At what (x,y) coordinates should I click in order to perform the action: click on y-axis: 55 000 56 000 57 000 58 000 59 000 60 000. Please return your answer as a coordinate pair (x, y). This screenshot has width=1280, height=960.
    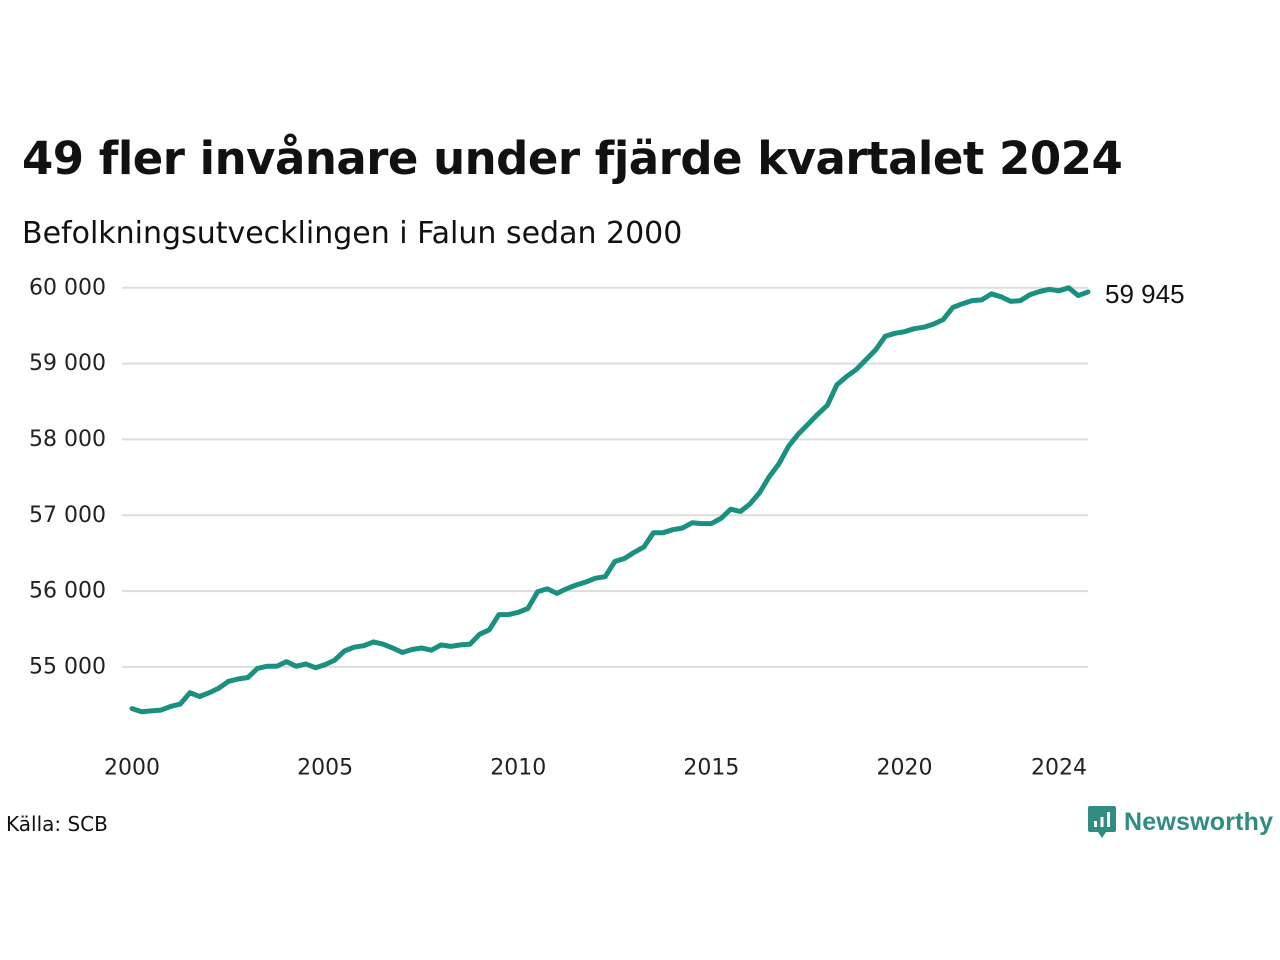
    Looking at the image, I should click on (67, 477).